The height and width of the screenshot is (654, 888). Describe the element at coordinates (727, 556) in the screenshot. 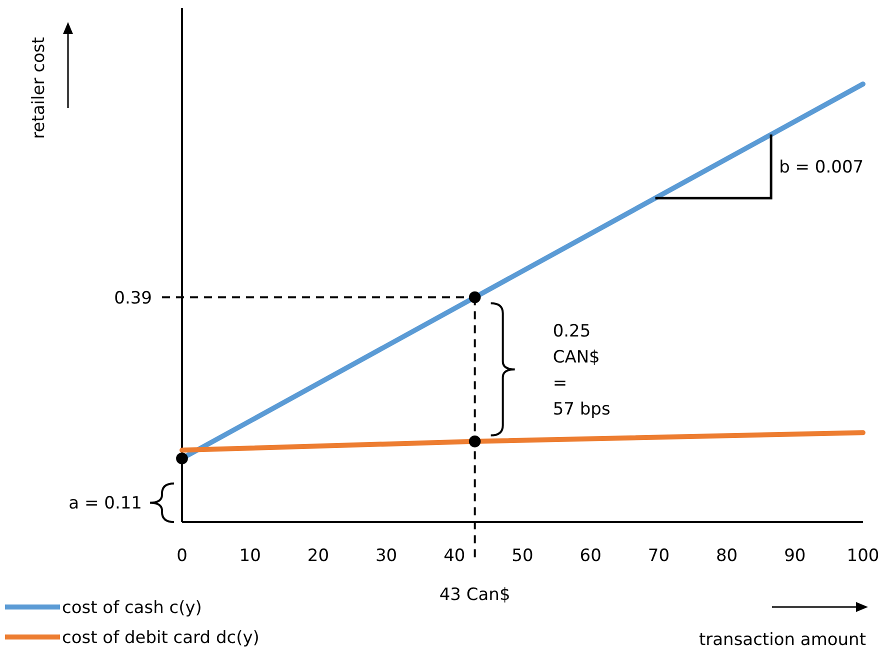

I see `x-tick-label: 80` at that location.